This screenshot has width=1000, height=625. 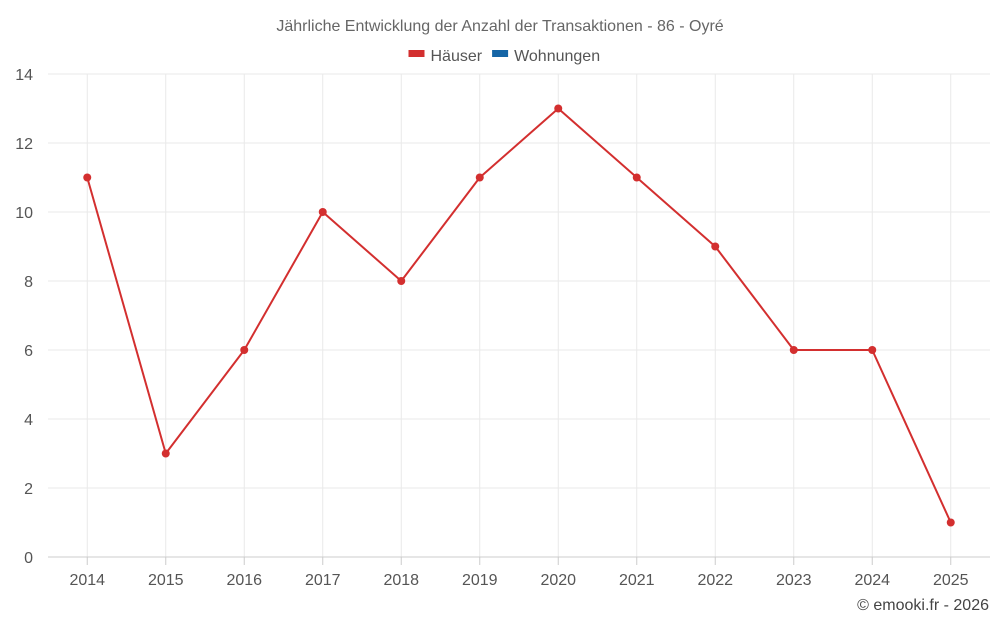 I want to click on x-tick-label: 2019, so click(x=480, y=580).